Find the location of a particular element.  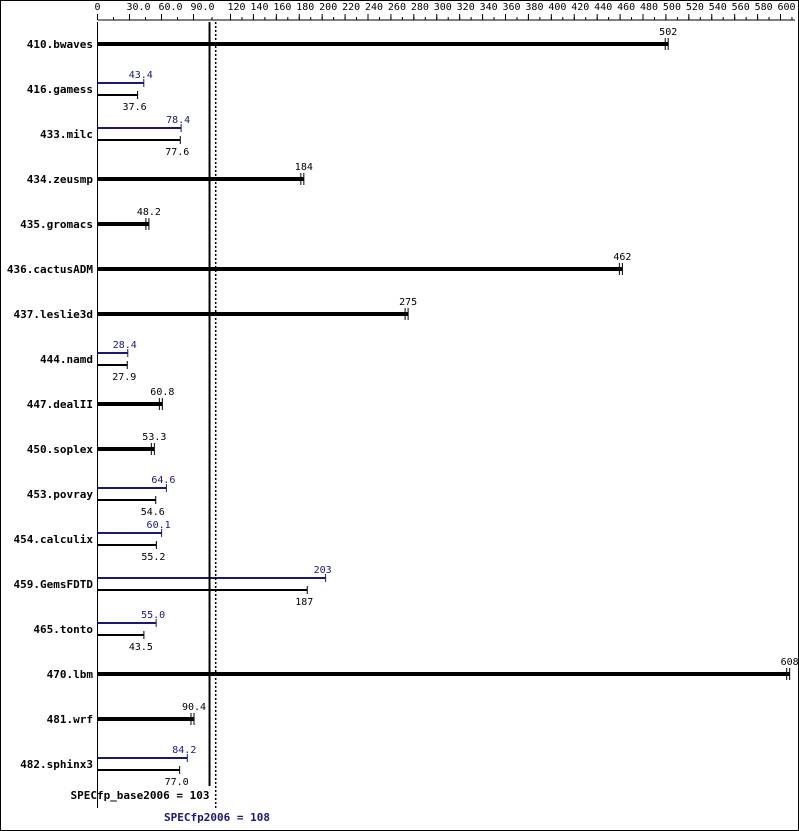

base-value-label: 37.6 is located at coordinates (135, 107).